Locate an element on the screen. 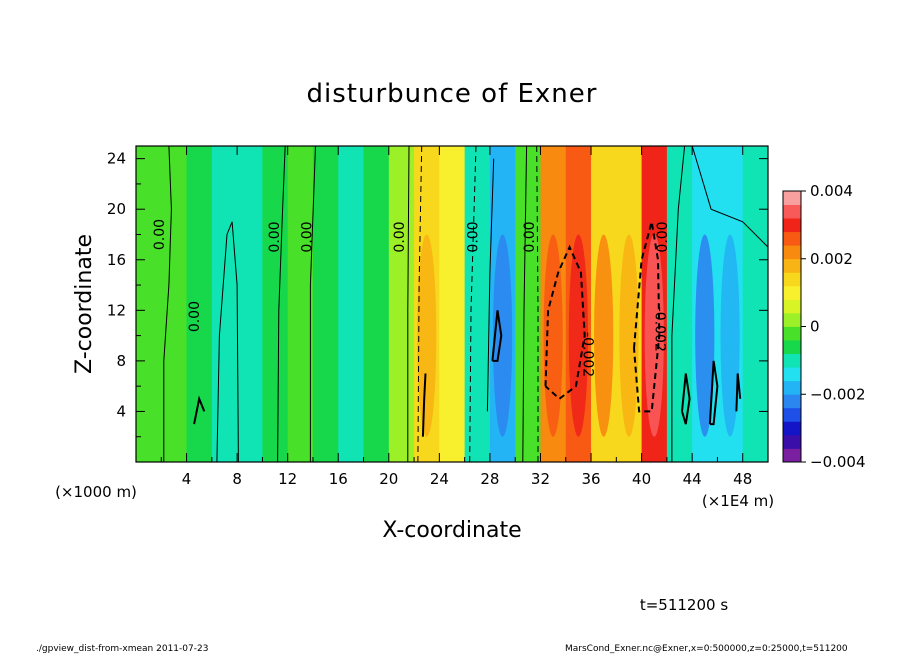 Image resolution: width=904 pixels, height=654 pixels. colorbar: 0.004 0.002 0 −0.002 −0.004 is located at coordinates (824, 326).